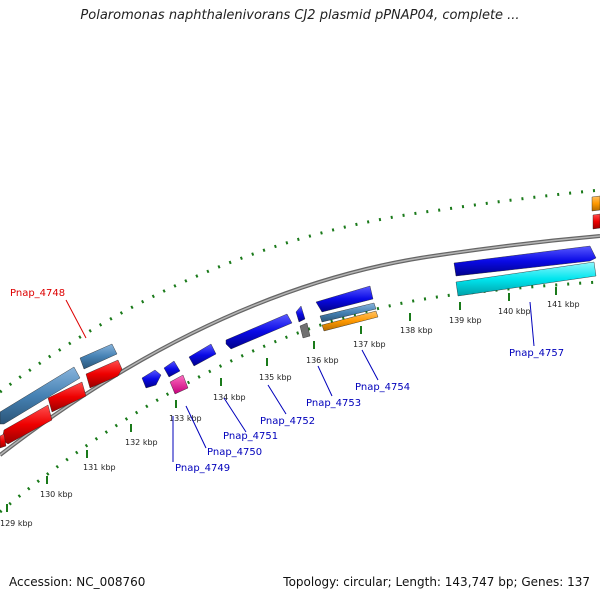 The height and width of the screenshot is (600, 600). What do you see at coordinates (229, 397) in the screenshot?
I see `tick-label-134kbp: 134 kbp` at bounding box center [229, 397].